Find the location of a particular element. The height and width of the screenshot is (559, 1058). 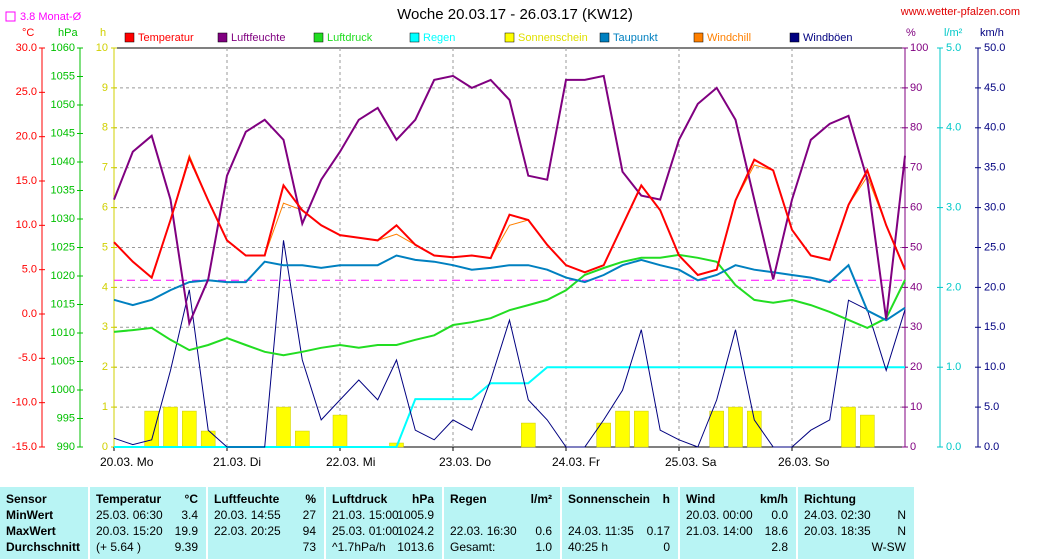

row-label: Durchschnitt is located at coordinates (43, 547).